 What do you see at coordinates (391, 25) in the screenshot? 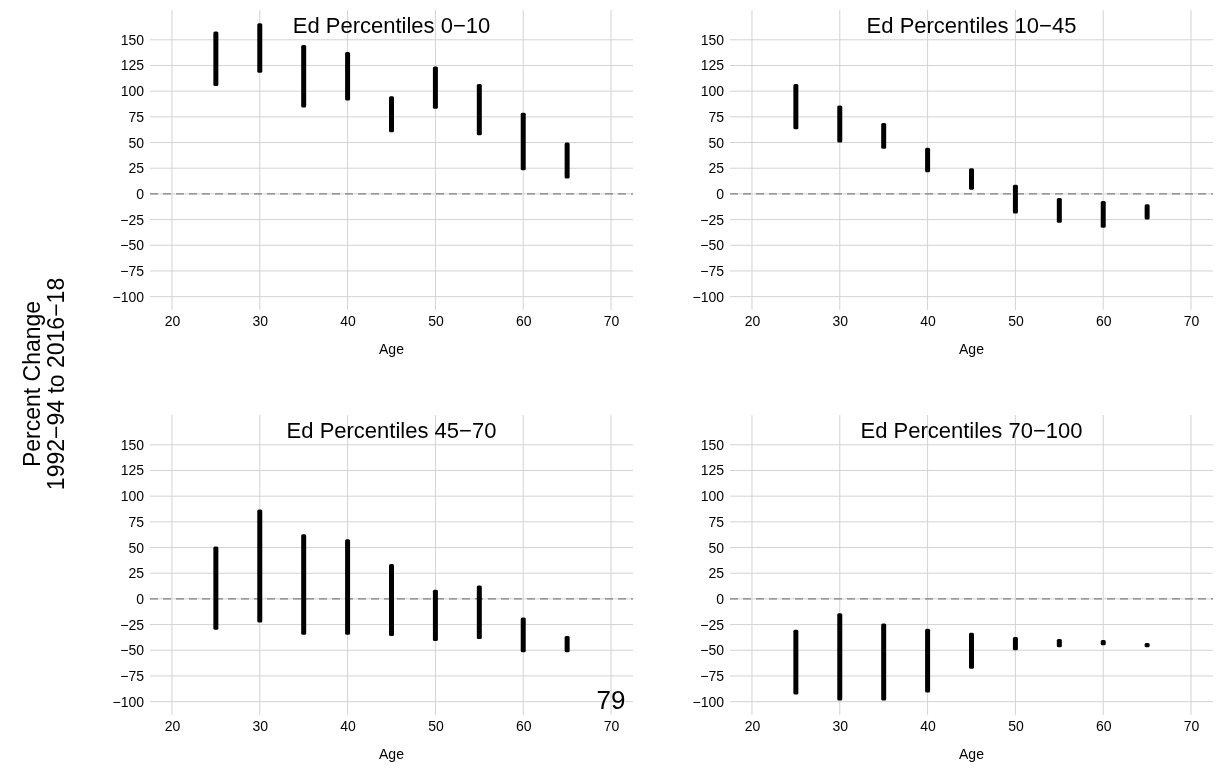
I see `chart-title: Ed Percentiles 0−10` at bounding box center [391, 25].